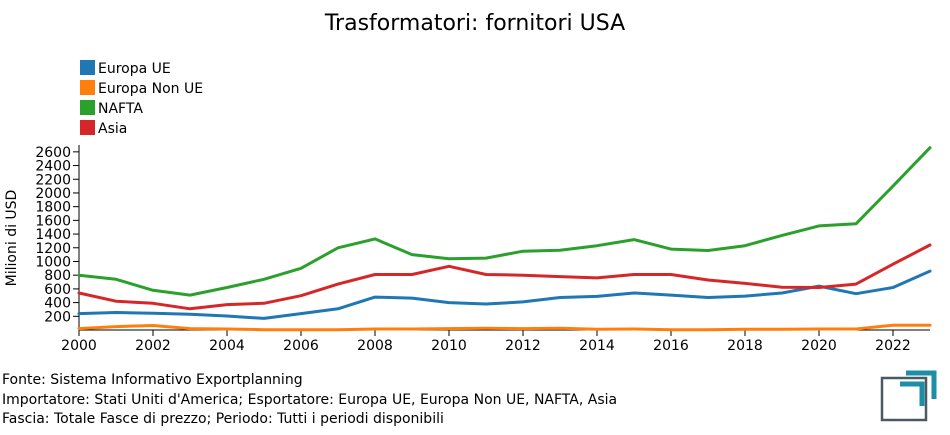 The height and width of the screenshot is (435, 950). What do you see at coordinates (893, 346) in the screenshot?
I see `x-tick-label: 2022` at bounding box center [893, 346].